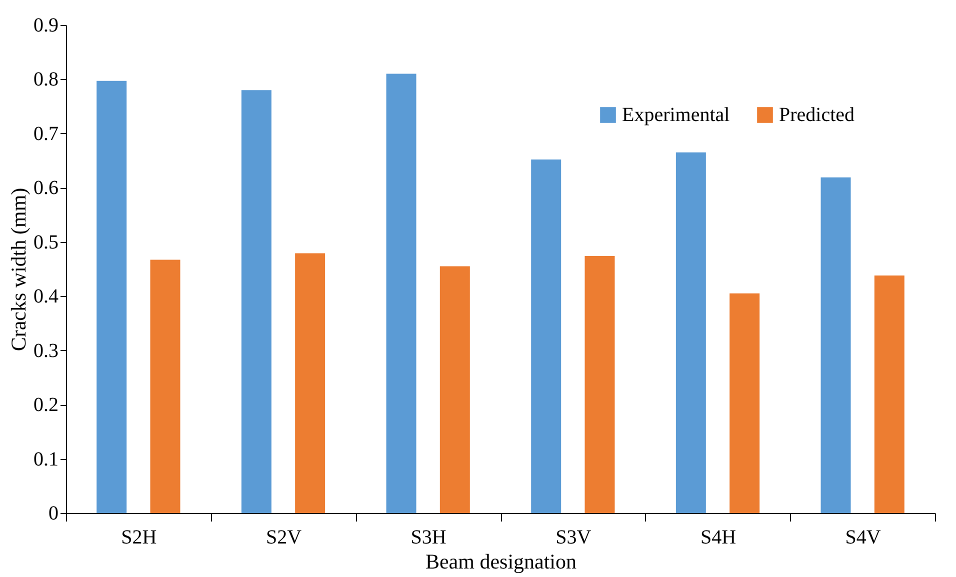 This screenshot has width=956, height=577. I want to click on x-tick-label: S4V, so click(863, 537).